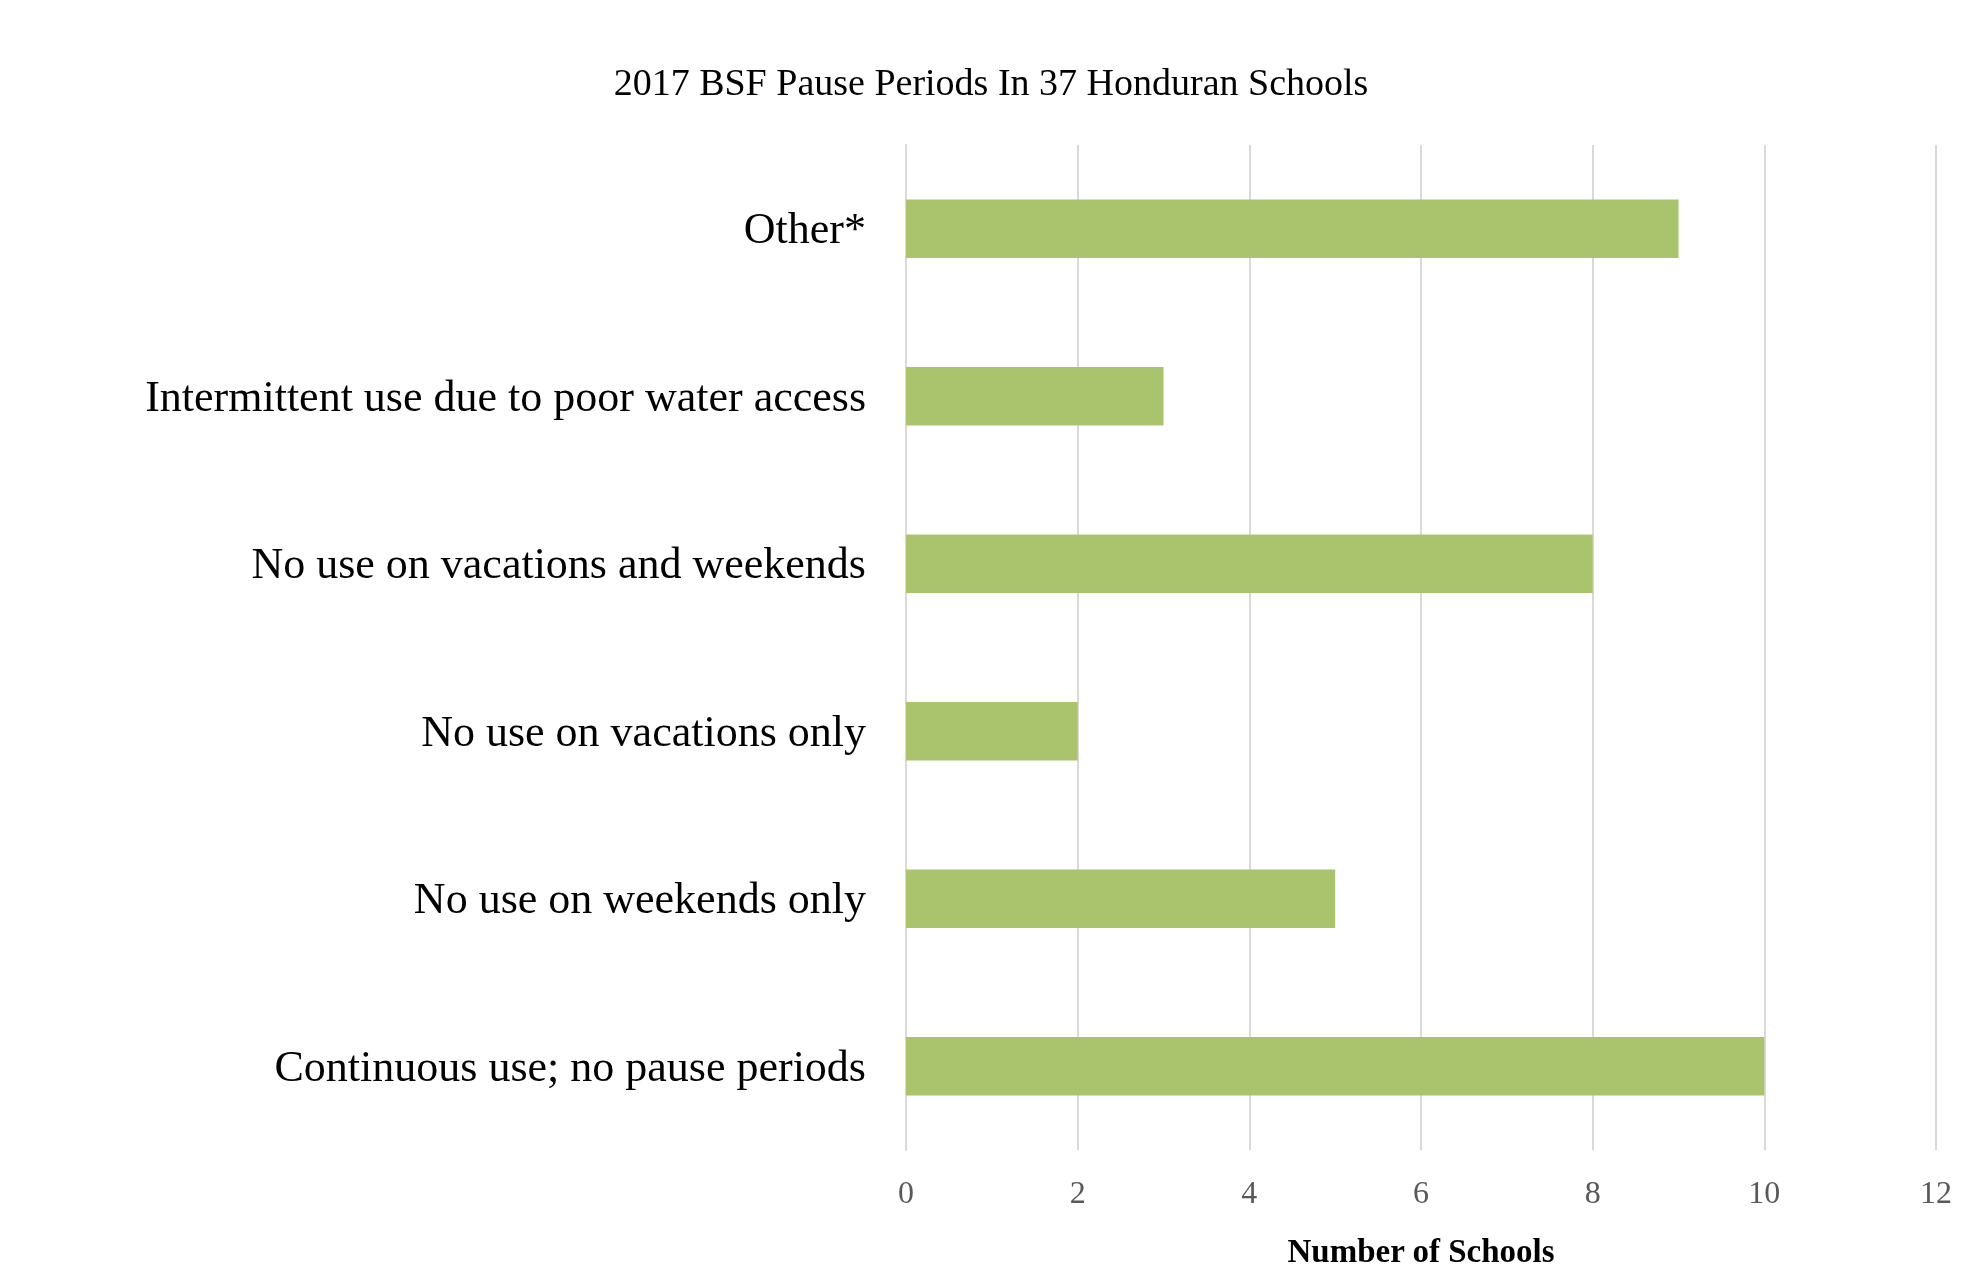 This screenshot has height=1287, width=1982. What do you see at coordinates (906, 1192) in the screenshot?
I see `x-tick-label: 0` at bounding box center [906, 1192].